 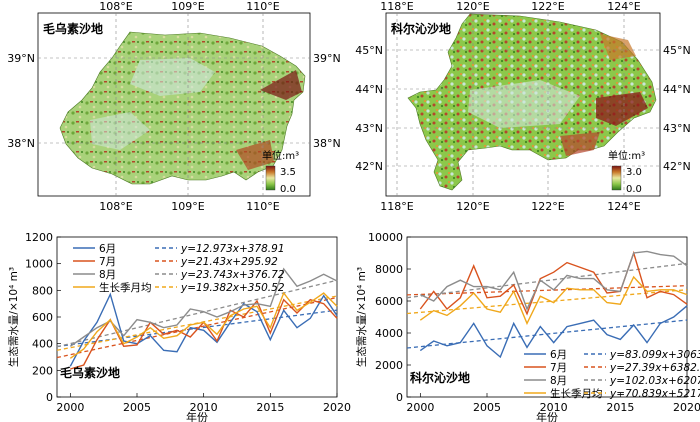 What do you see at coordinates (288, 172) in the screenshot?
I see `legend-max-label: 3.5` at bounding box center [288, 172].